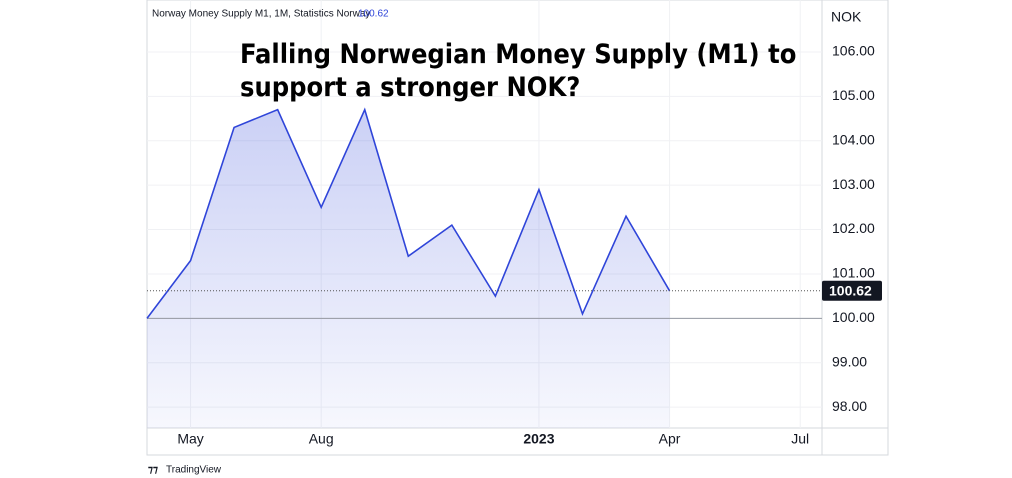  I want to click on x-tick-label: Apr, so click(670, 439).